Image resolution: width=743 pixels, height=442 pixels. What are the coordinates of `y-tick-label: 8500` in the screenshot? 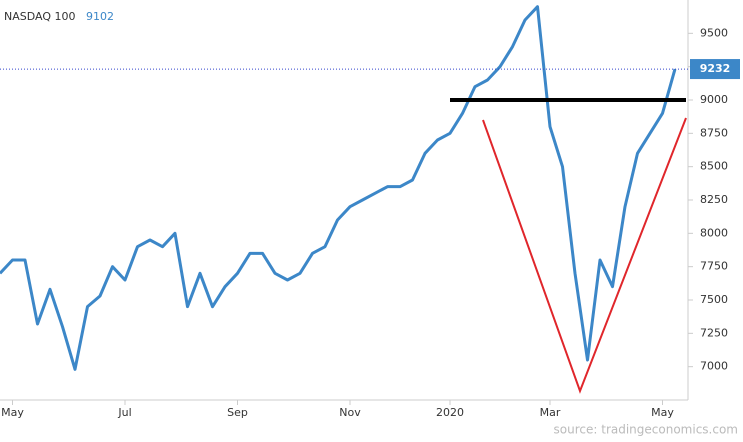 It's located at (714, 166).